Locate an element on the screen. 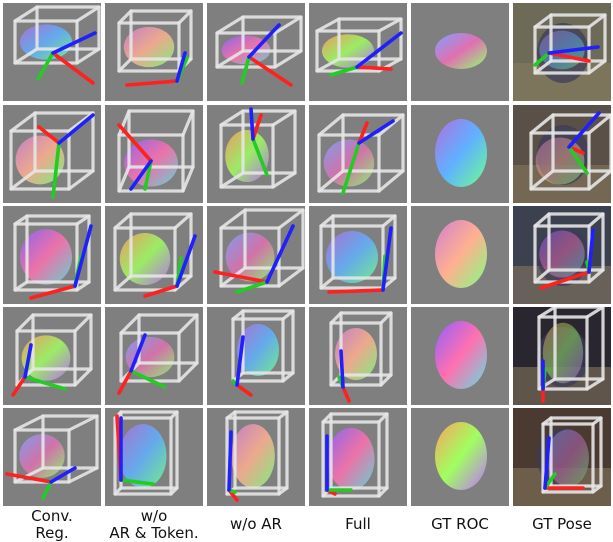 The image size is (613, 542). bbox-back-face is located at coordinates (581, 143).